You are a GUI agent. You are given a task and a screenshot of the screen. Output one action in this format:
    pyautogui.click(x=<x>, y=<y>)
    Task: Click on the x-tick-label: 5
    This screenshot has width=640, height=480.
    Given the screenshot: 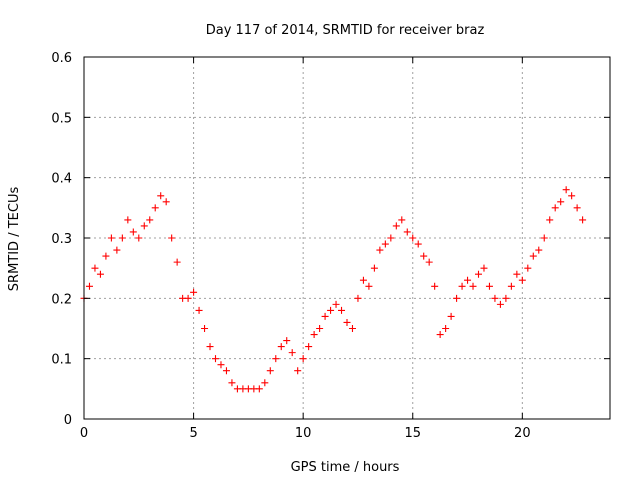 What is the action you would take?
    pyautogui.click(x=193, y=433)
    